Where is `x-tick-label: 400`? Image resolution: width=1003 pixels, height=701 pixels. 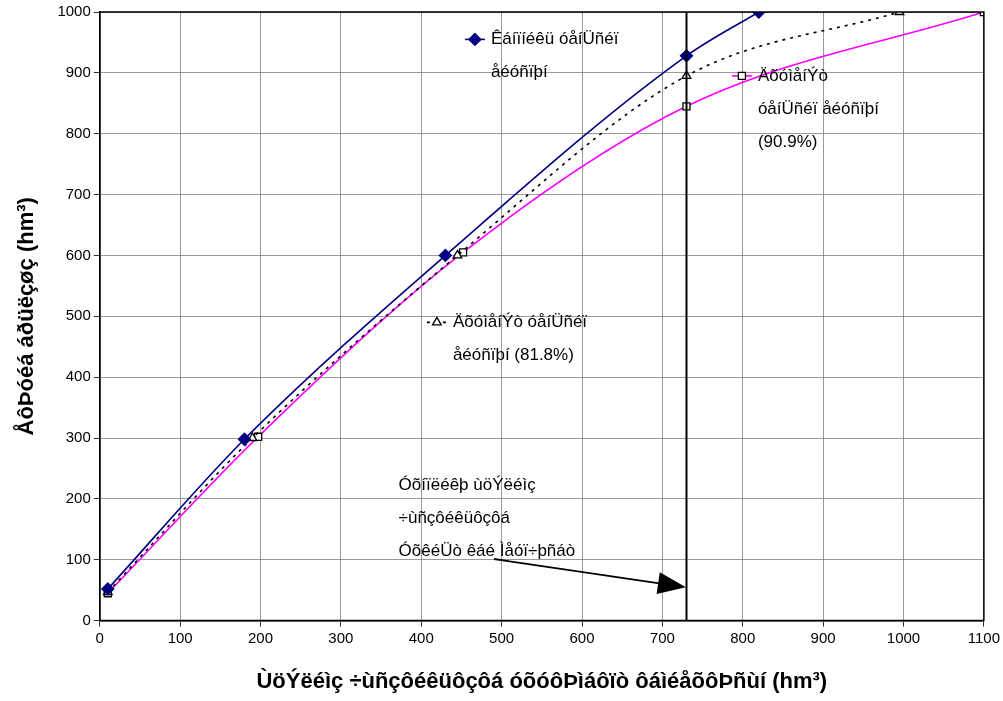 x-tick-label: 400 is located at coordinates (421, 637).